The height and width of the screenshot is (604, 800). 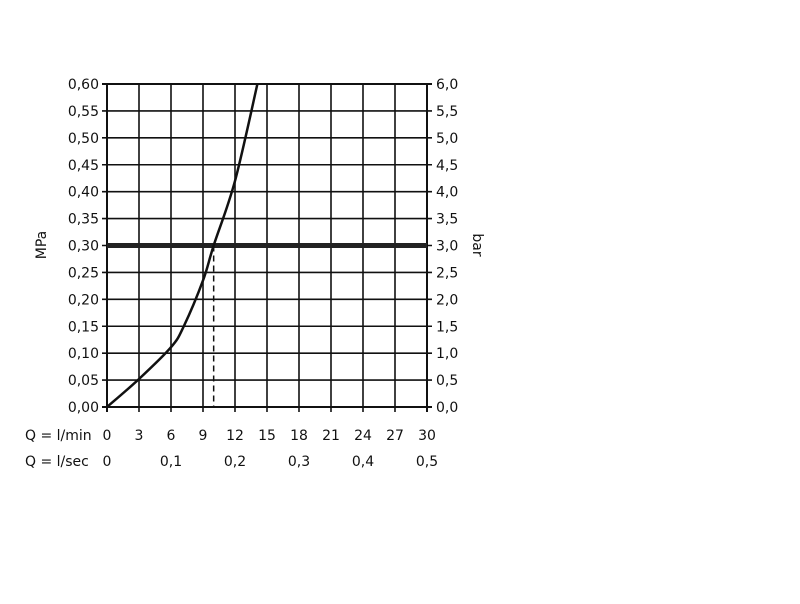 I want to click on y-tick-label-right: 3,5, so click(x=447, y=220).